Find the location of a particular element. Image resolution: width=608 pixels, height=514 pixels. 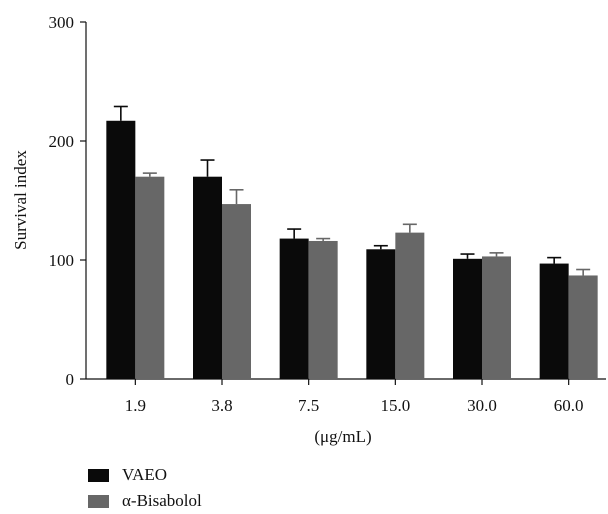

legend-item-bisabolol: α-Bisabolol is located at coordinates (145, 501).